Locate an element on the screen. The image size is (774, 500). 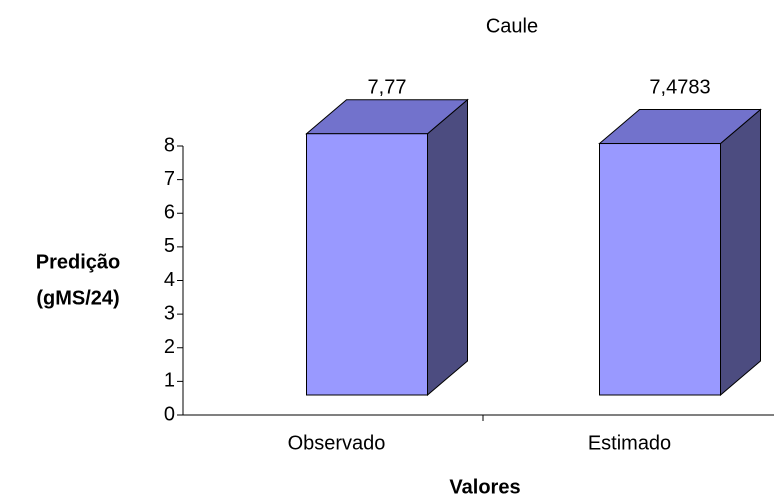
x-tick-label: Observado is located at coordinates (337, 443).